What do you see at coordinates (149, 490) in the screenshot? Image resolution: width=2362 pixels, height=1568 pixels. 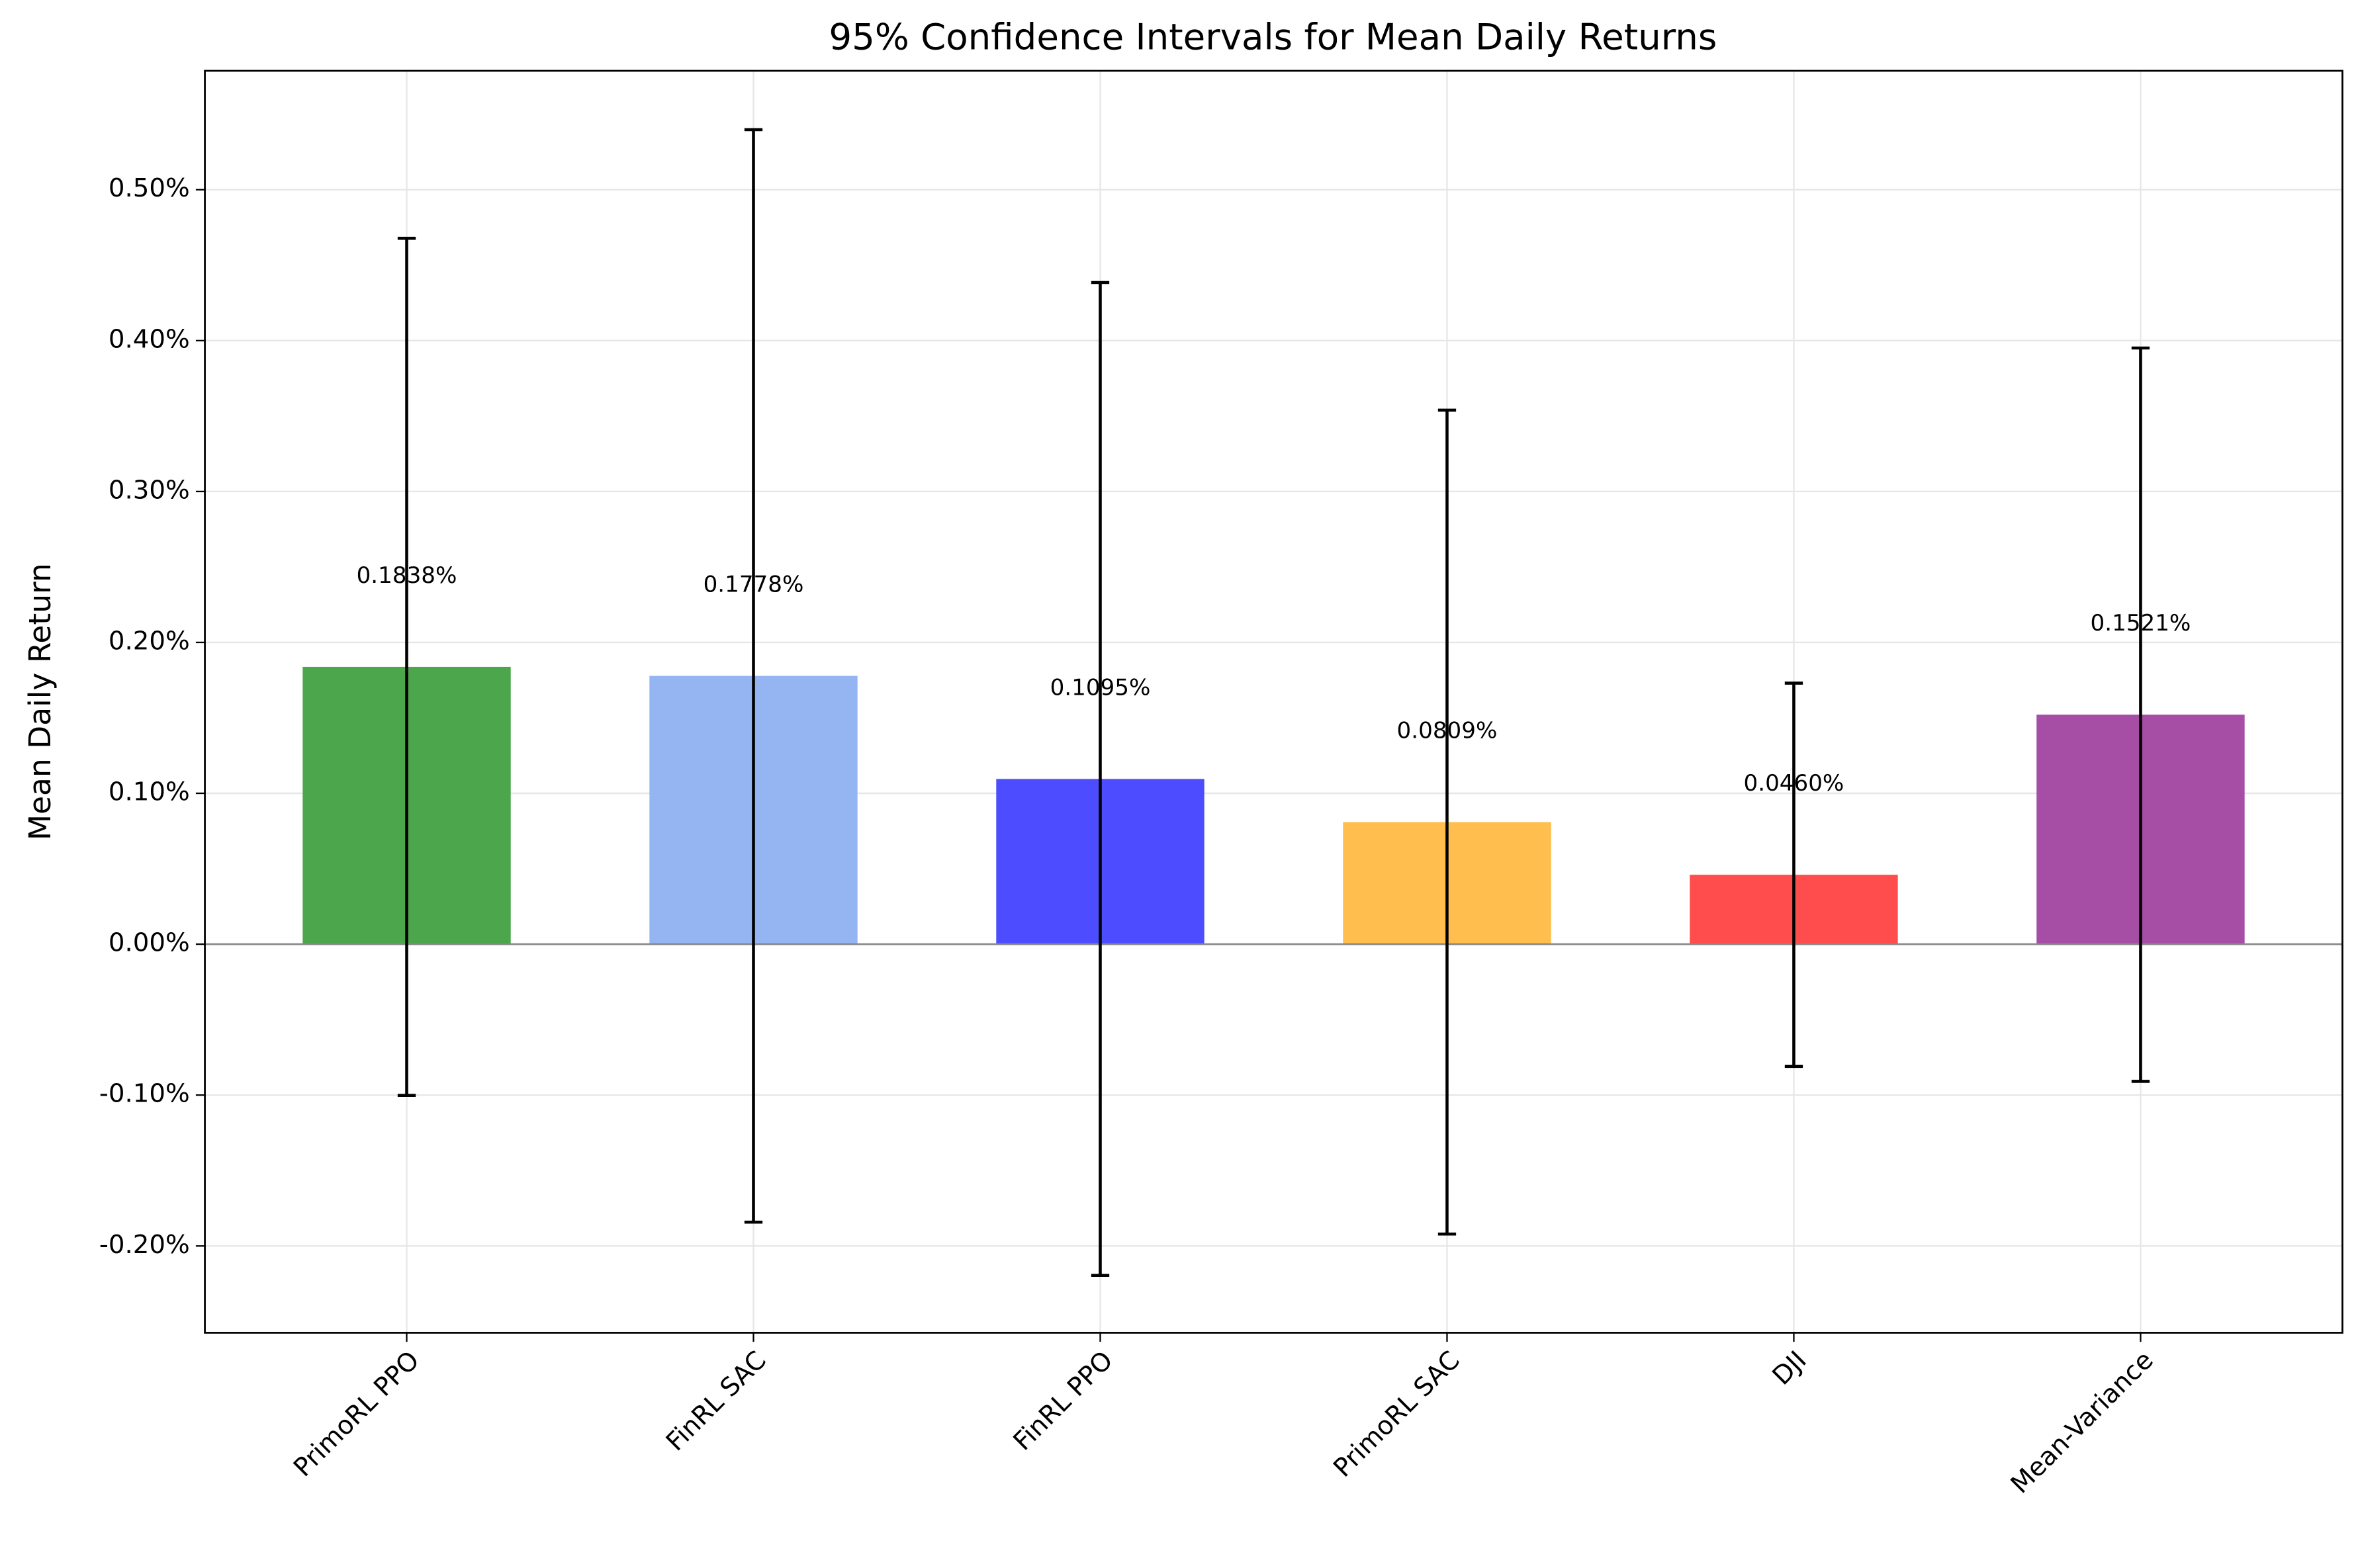 I see `y-tick-label: 0.30%` at bounding box center [149, 490].